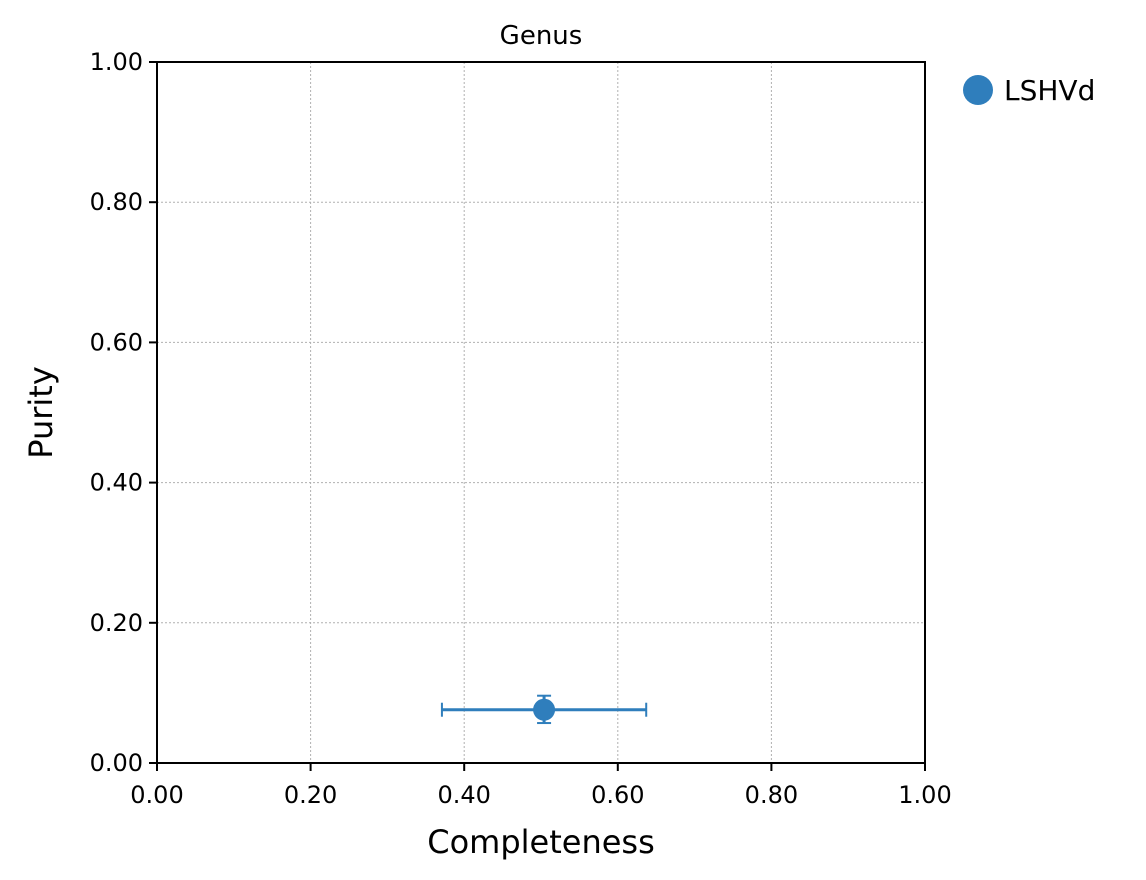 The height and width of the screenshot is (880, 1146). I want to click on x-tick-label: 1.00, so click(924, 795).